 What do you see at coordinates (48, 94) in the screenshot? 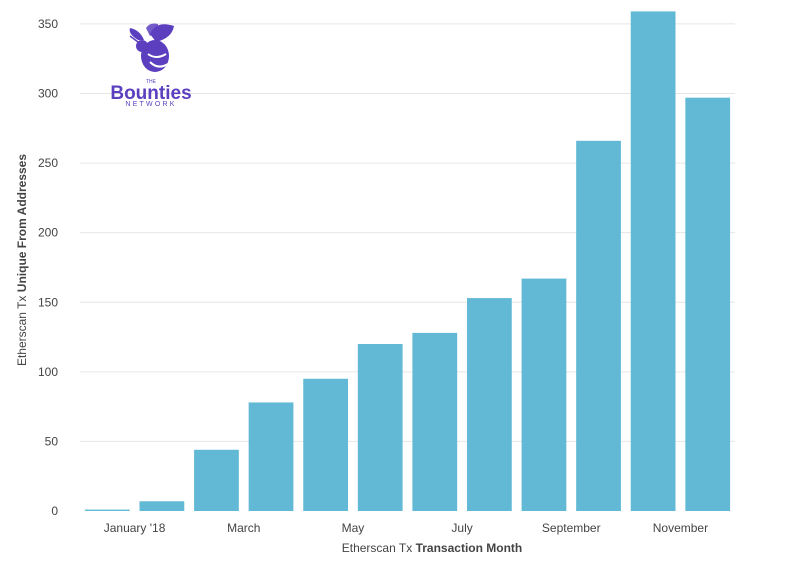
I see `y-tick-label: 300` at bounding box center [48, 94].